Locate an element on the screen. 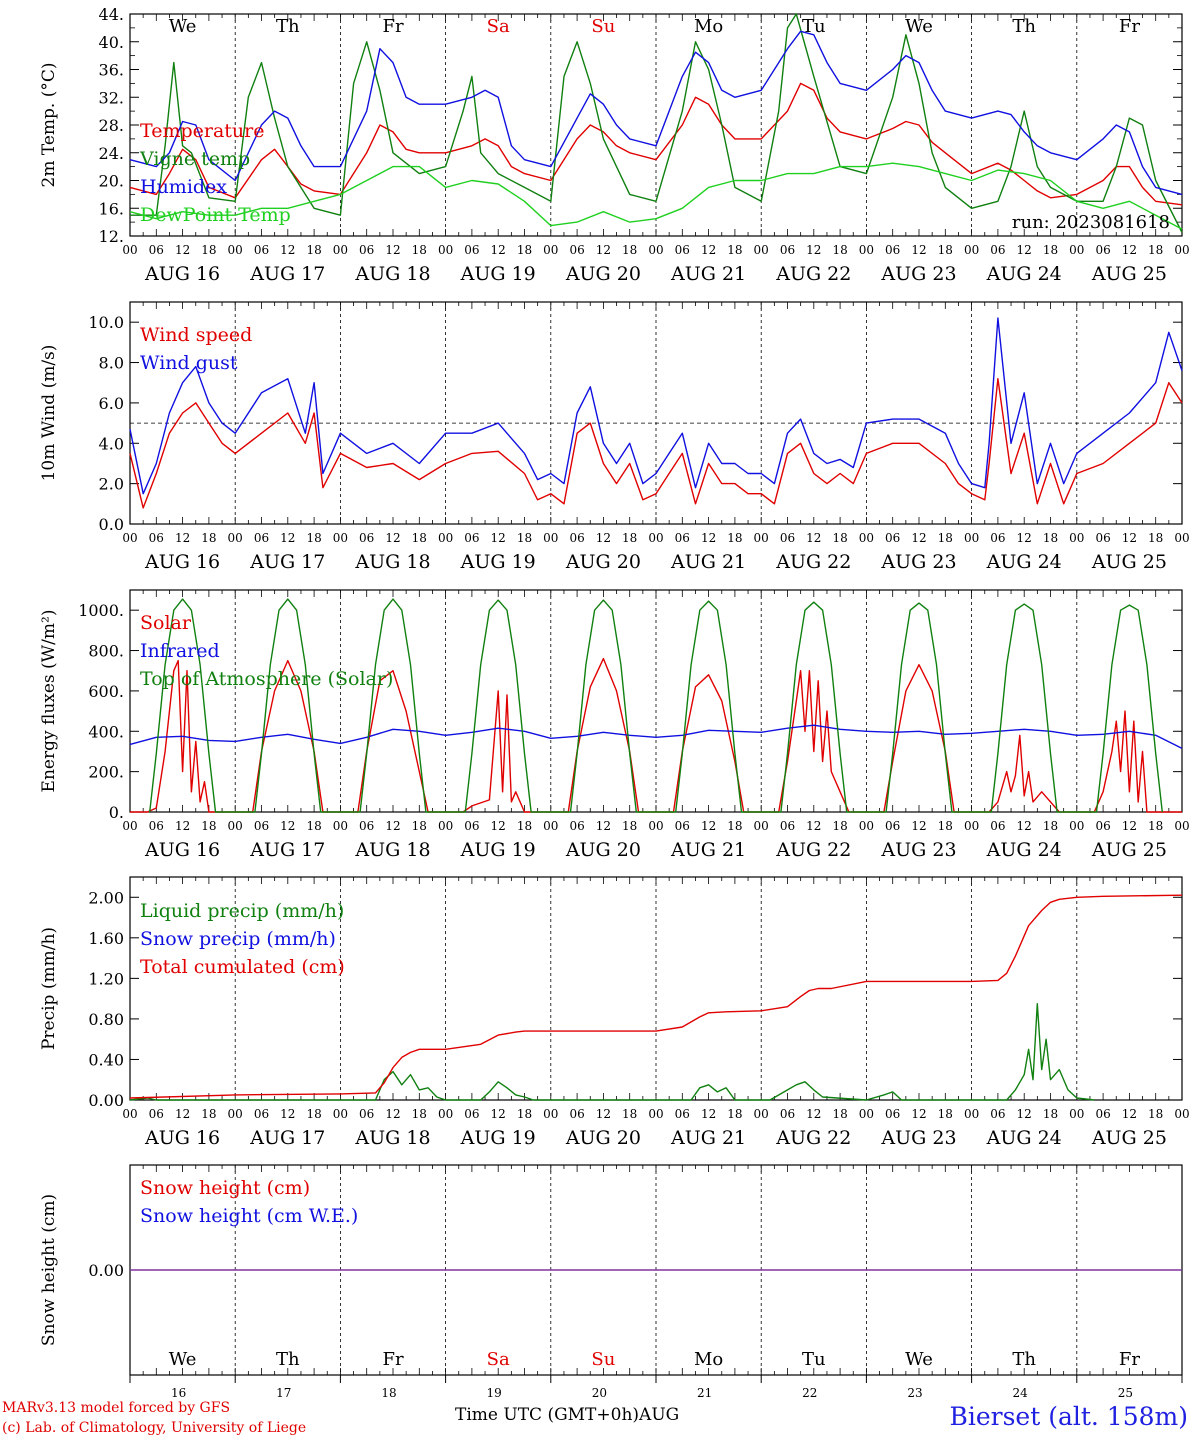  day-number-label: 25 is located at coordinates (1125, 1393).